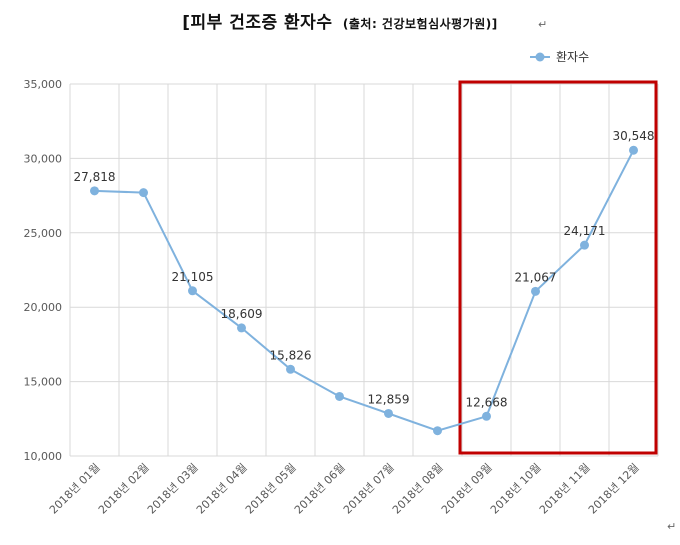 The width and height of the screenshot is (680, 545). What do you see at coordinates (43, 307) in the screenshot?
I see `y-tick-label: 20,000` at bounding box center [43, 307].